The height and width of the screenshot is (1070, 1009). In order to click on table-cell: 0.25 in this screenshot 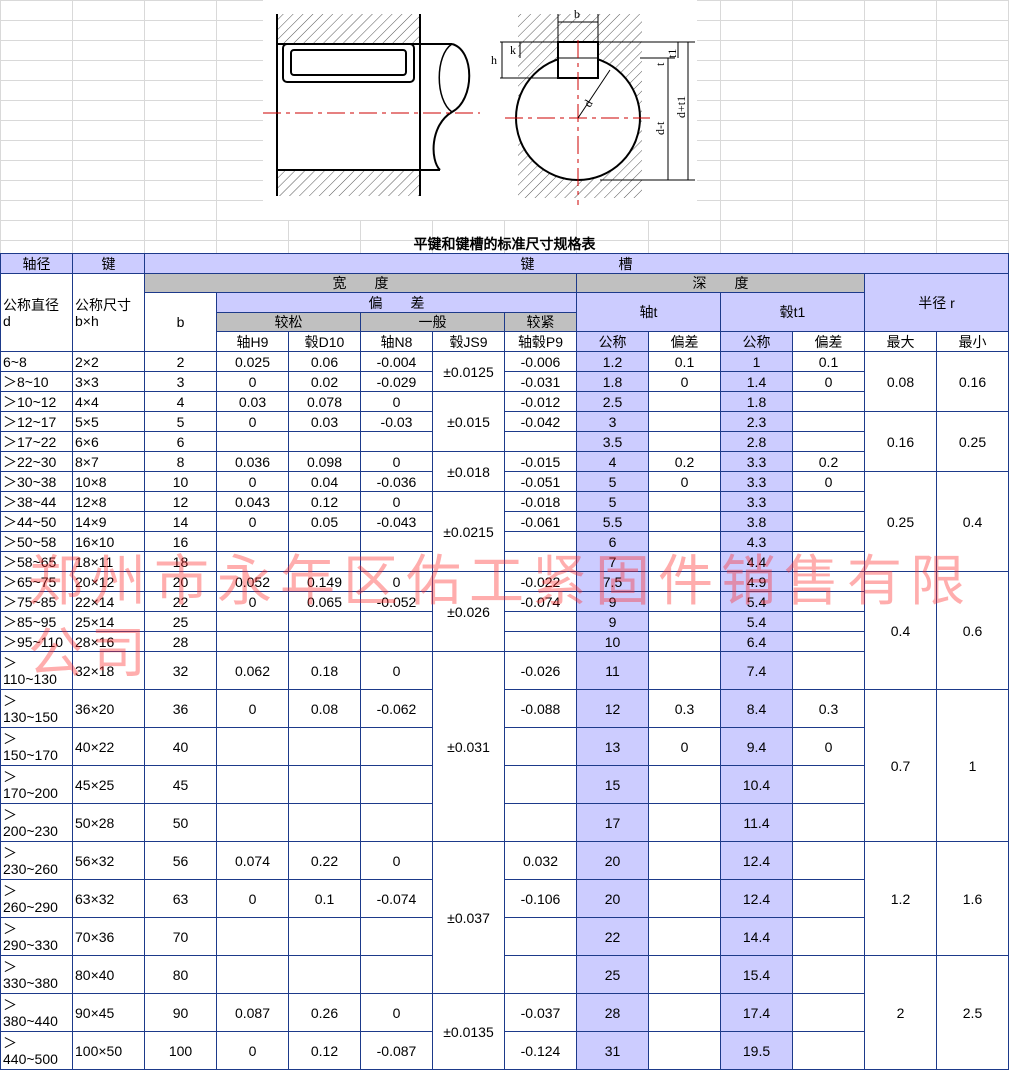, I will do `click(972, 441)`.